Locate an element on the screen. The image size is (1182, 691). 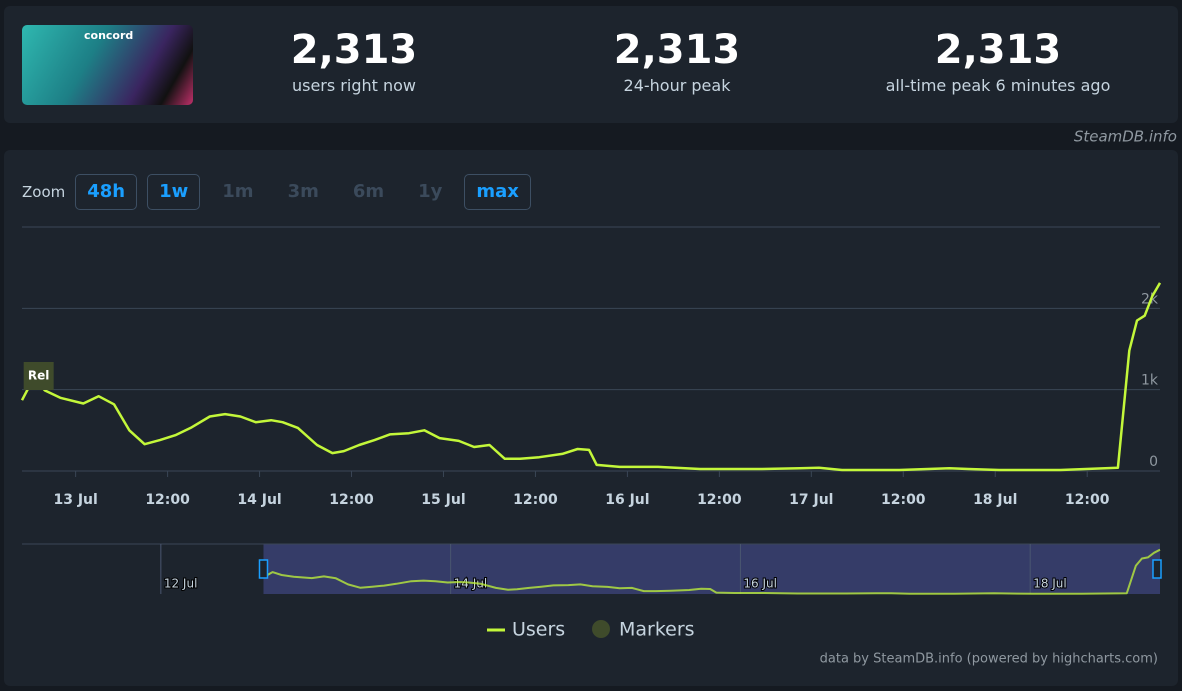
x-tick-label: 14 Jul is located at coordinates (259, 500).